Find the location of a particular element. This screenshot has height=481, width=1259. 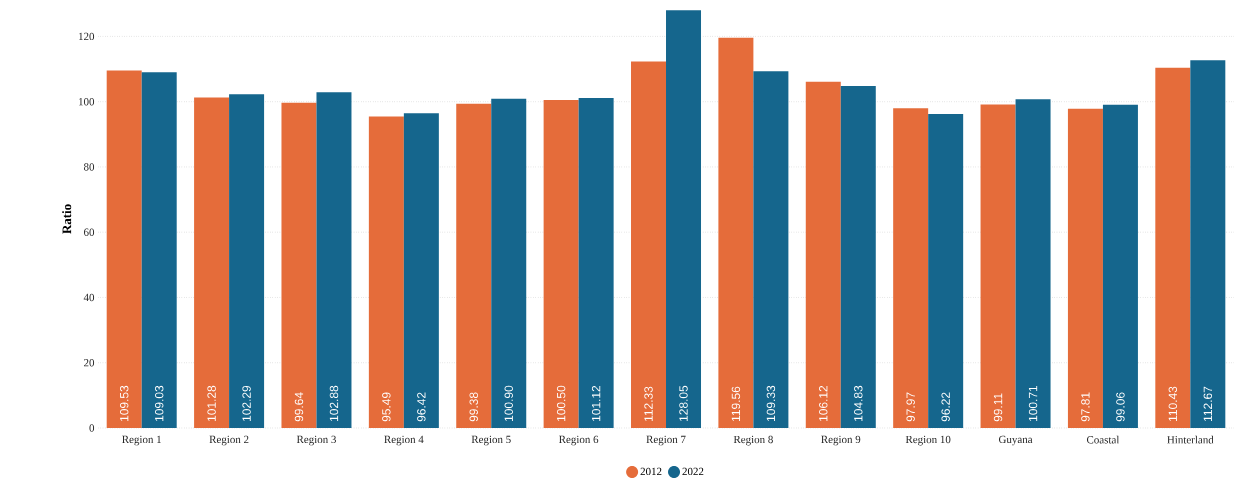

data-label: 97.97 is located at coordinates (910, 407).